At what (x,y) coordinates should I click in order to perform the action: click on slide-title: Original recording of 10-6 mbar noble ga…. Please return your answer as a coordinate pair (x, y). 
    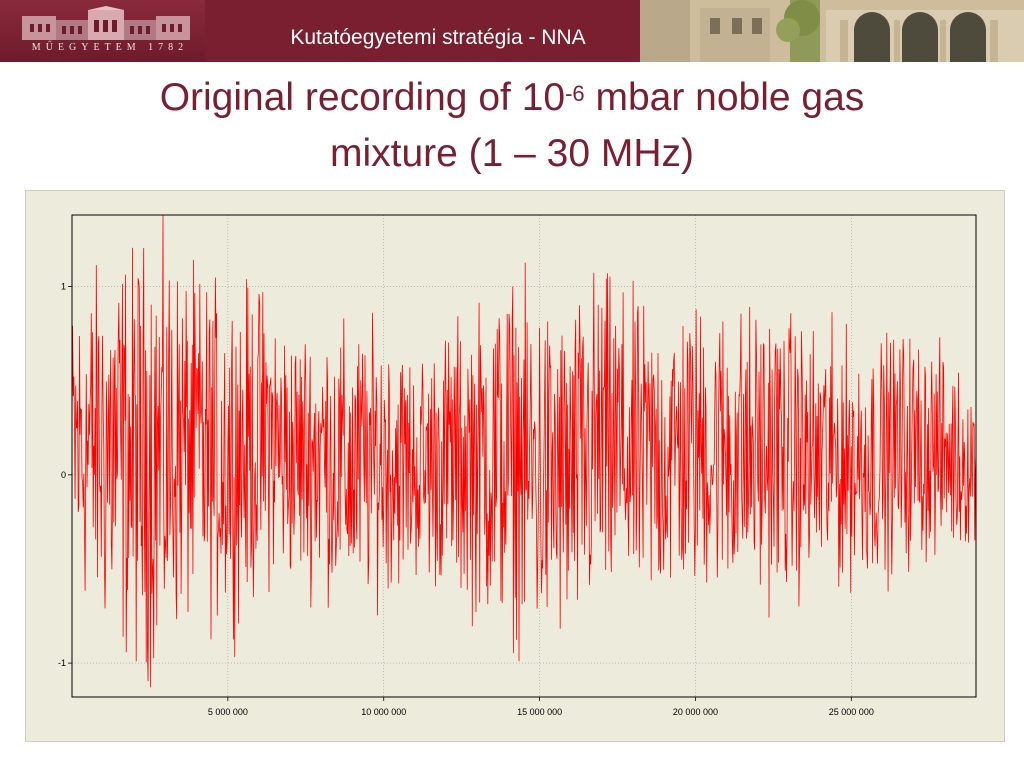
    Looking at the image, I should click on (512, 126).